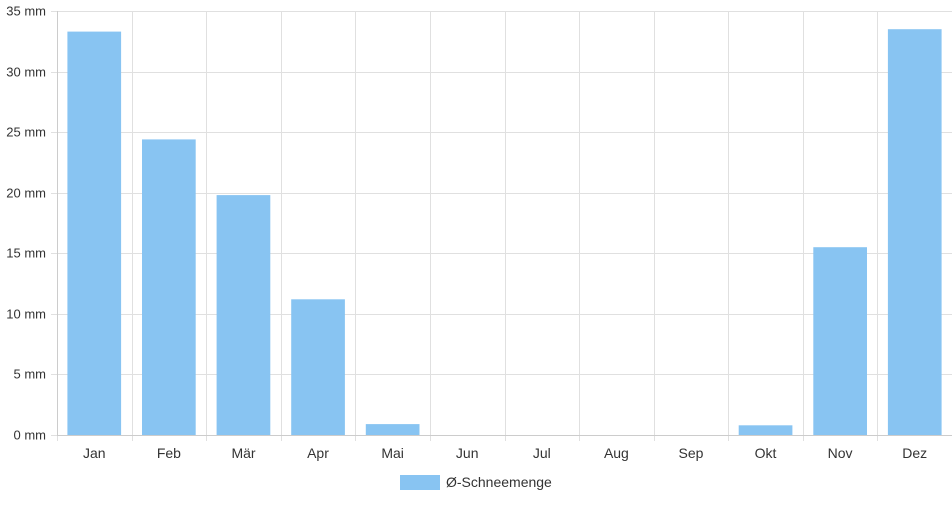  I want to click on bar-Dez, so click(914, 232).